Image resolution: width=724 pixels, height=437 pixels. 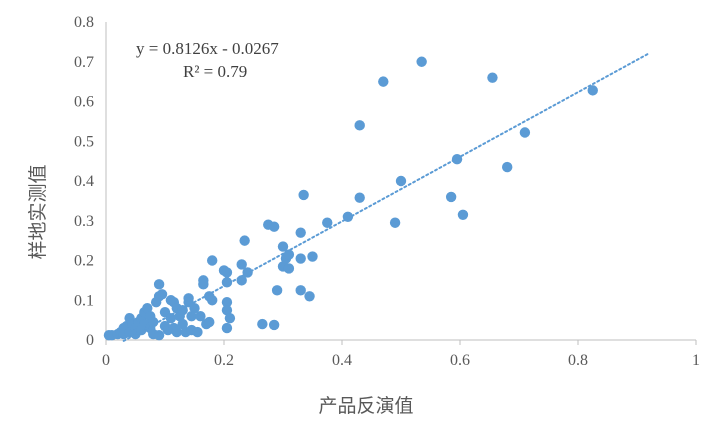 I want to click on y-tick-label: 0, so click(x=90, y=340).